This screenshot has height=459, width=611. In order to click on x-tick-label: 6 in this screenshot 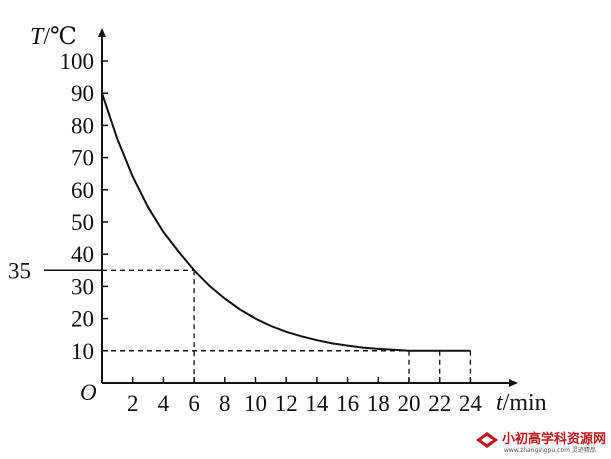, I will do `click(194, 403)`.